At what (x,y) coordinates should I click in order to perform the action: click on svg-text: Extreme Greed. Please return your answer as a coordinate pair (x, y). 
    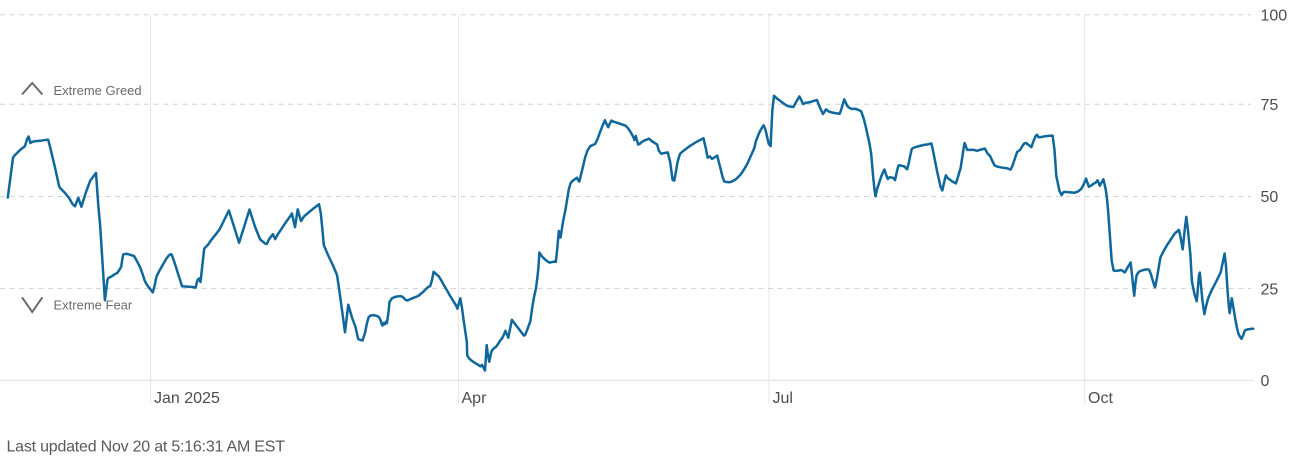
    Looking at the image, I should click on (98, 90).